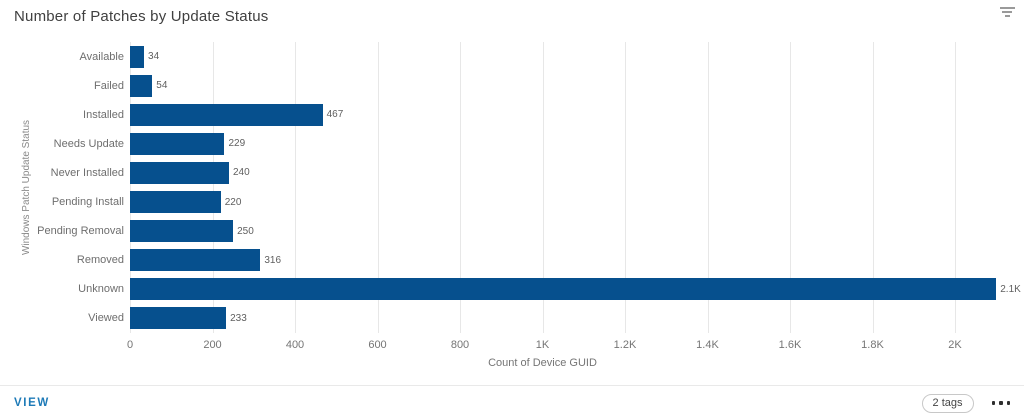 The image size is (1024, 420). I want to click on category-label: Never Installed, so click(87, 172).